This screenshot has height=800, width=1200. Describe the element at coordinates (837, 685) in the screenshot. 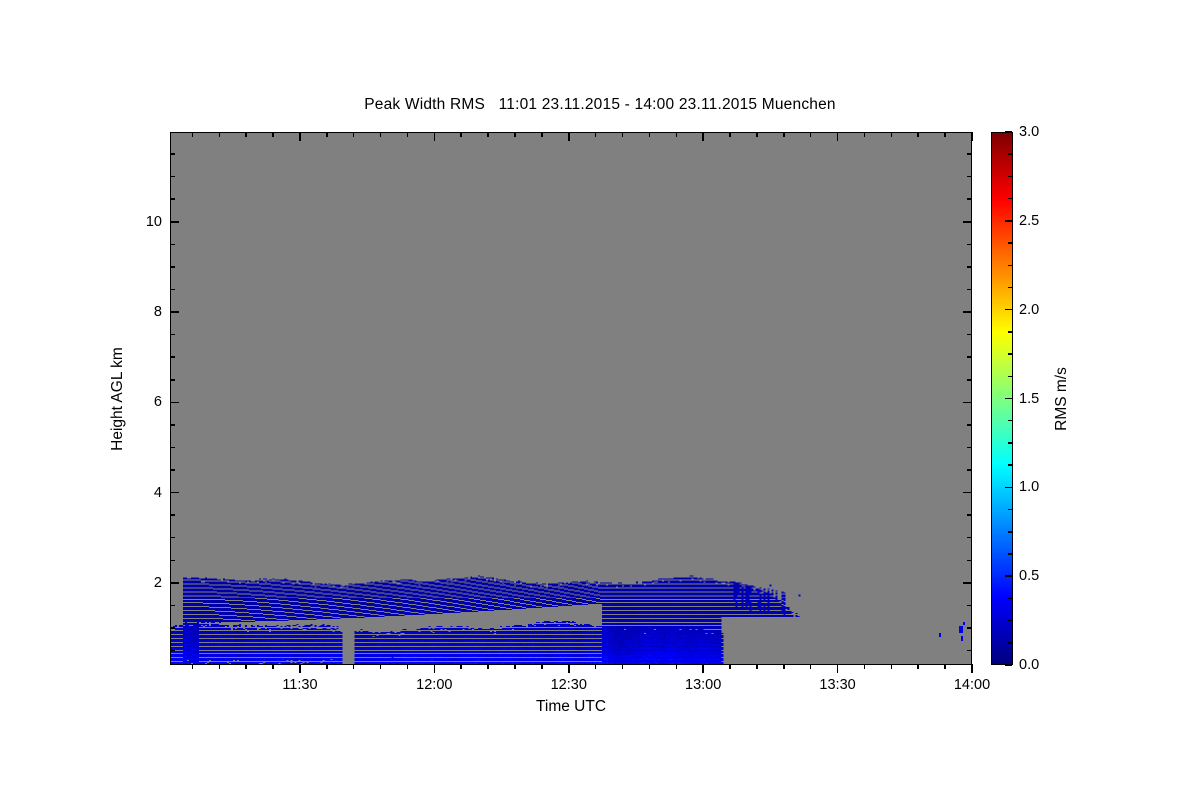

I see `x-tick-label: 13:30` at that location.